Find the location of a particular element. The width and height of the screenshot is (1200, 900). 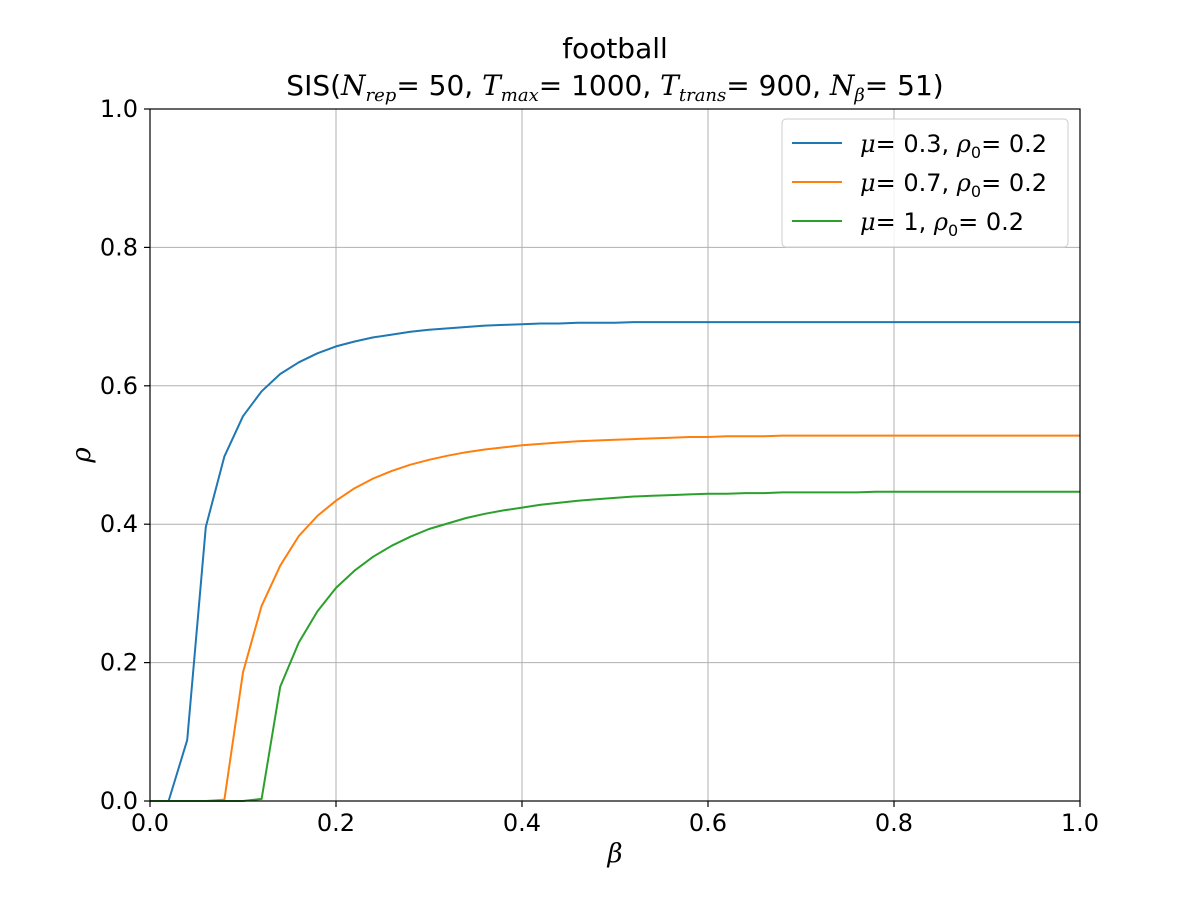

y-tick-label: 0.0 is located at coordinates (119, 801).